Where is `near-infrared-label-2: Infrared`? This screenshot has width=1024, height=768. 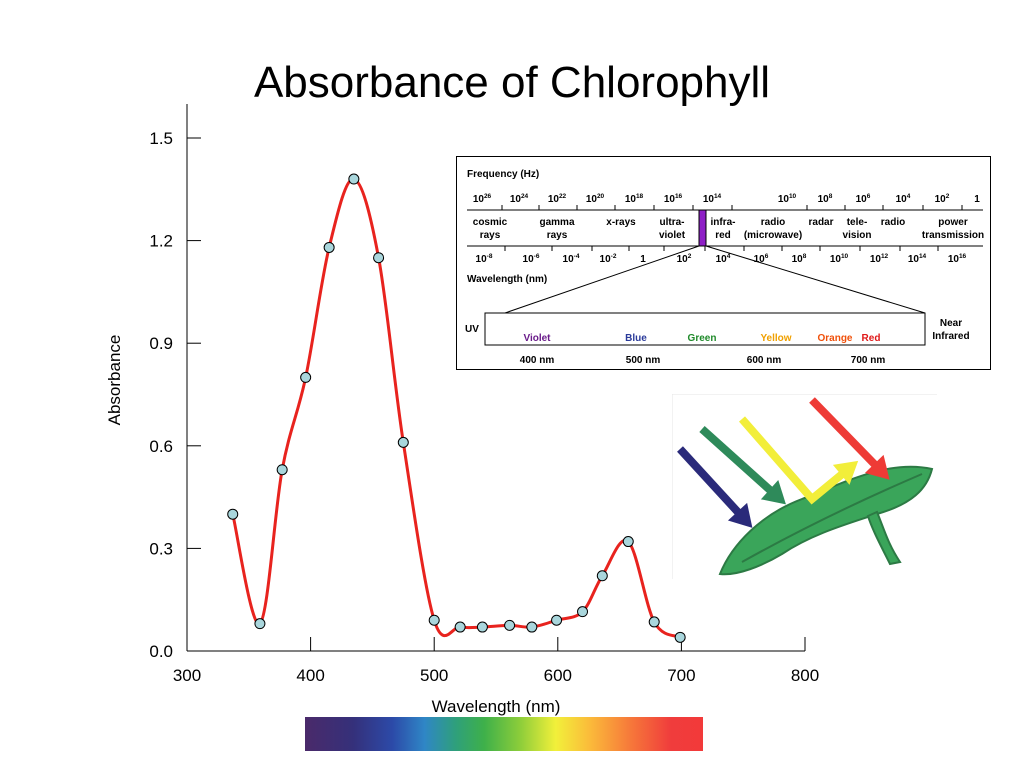 near-infrared-label-2: Infrared is located at coordinates (950, 336).